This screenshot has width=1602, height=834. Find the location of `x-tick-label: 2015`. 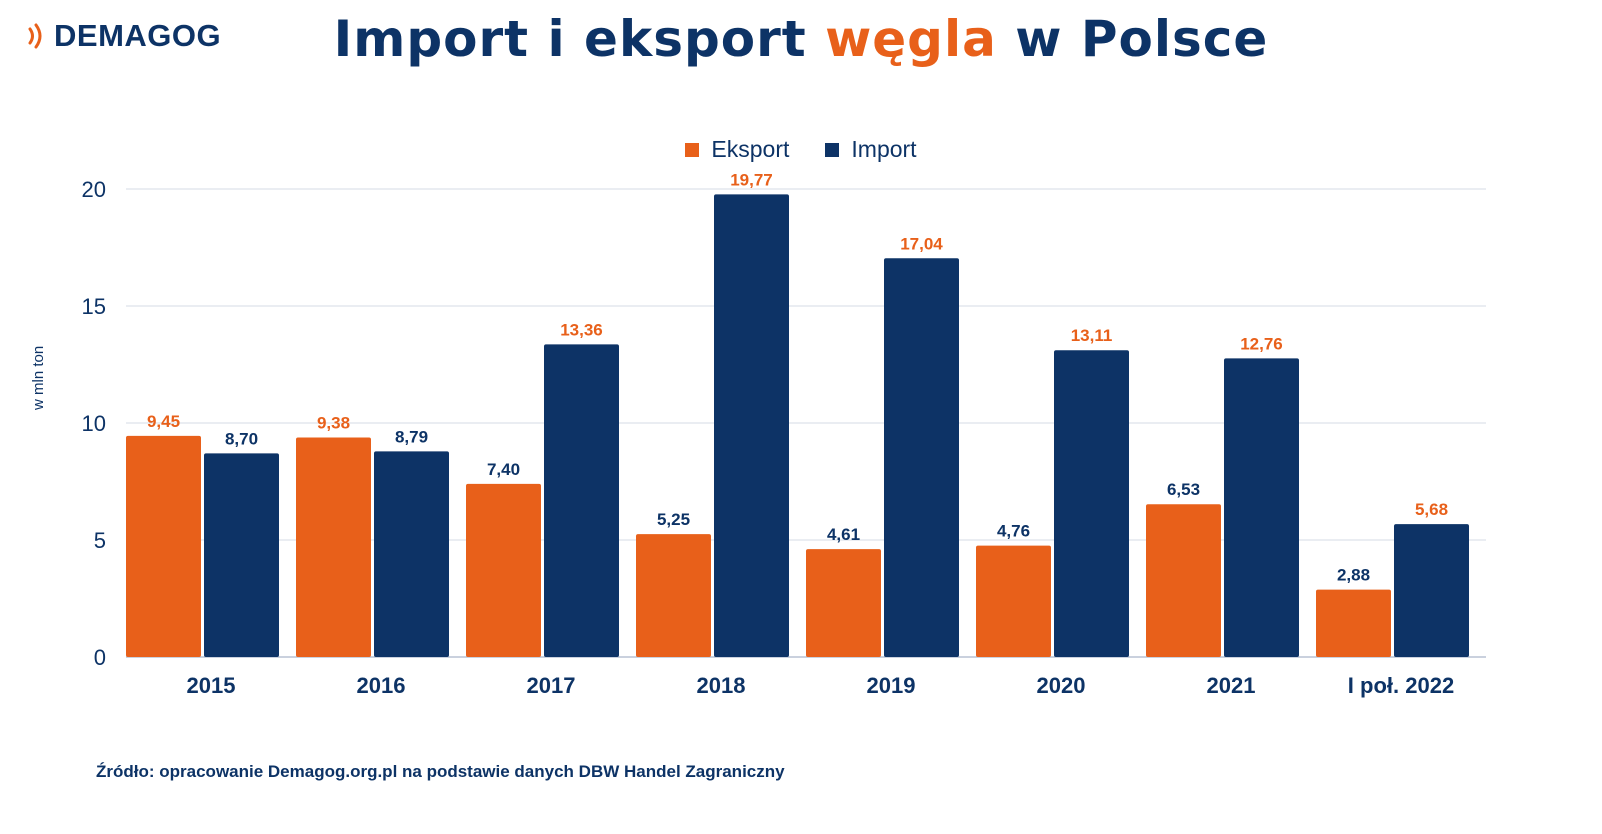

x-tick-label: 2015 is located at coordinates (211, 685).